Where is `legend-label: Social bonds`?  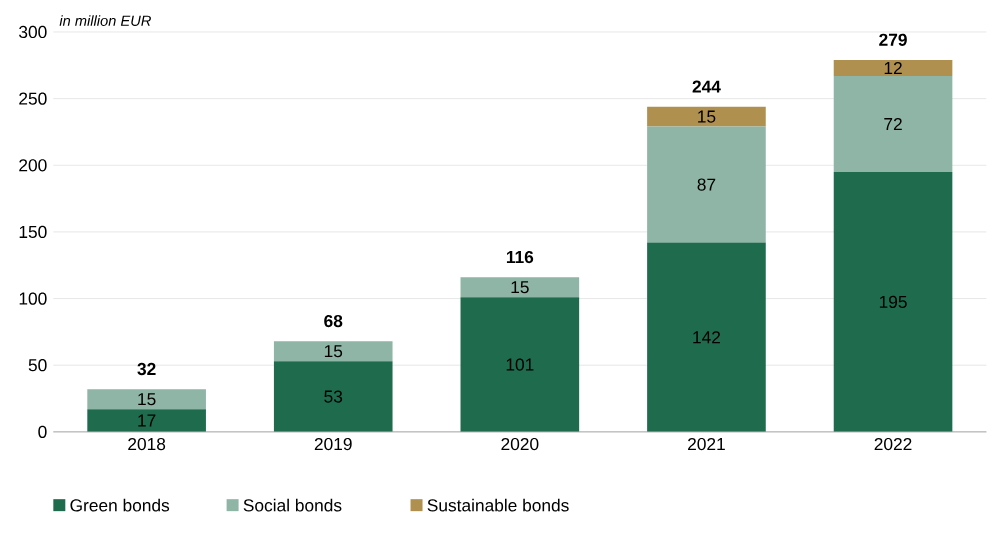
legend-label: Social bonds is located at coordinates (292, 505).